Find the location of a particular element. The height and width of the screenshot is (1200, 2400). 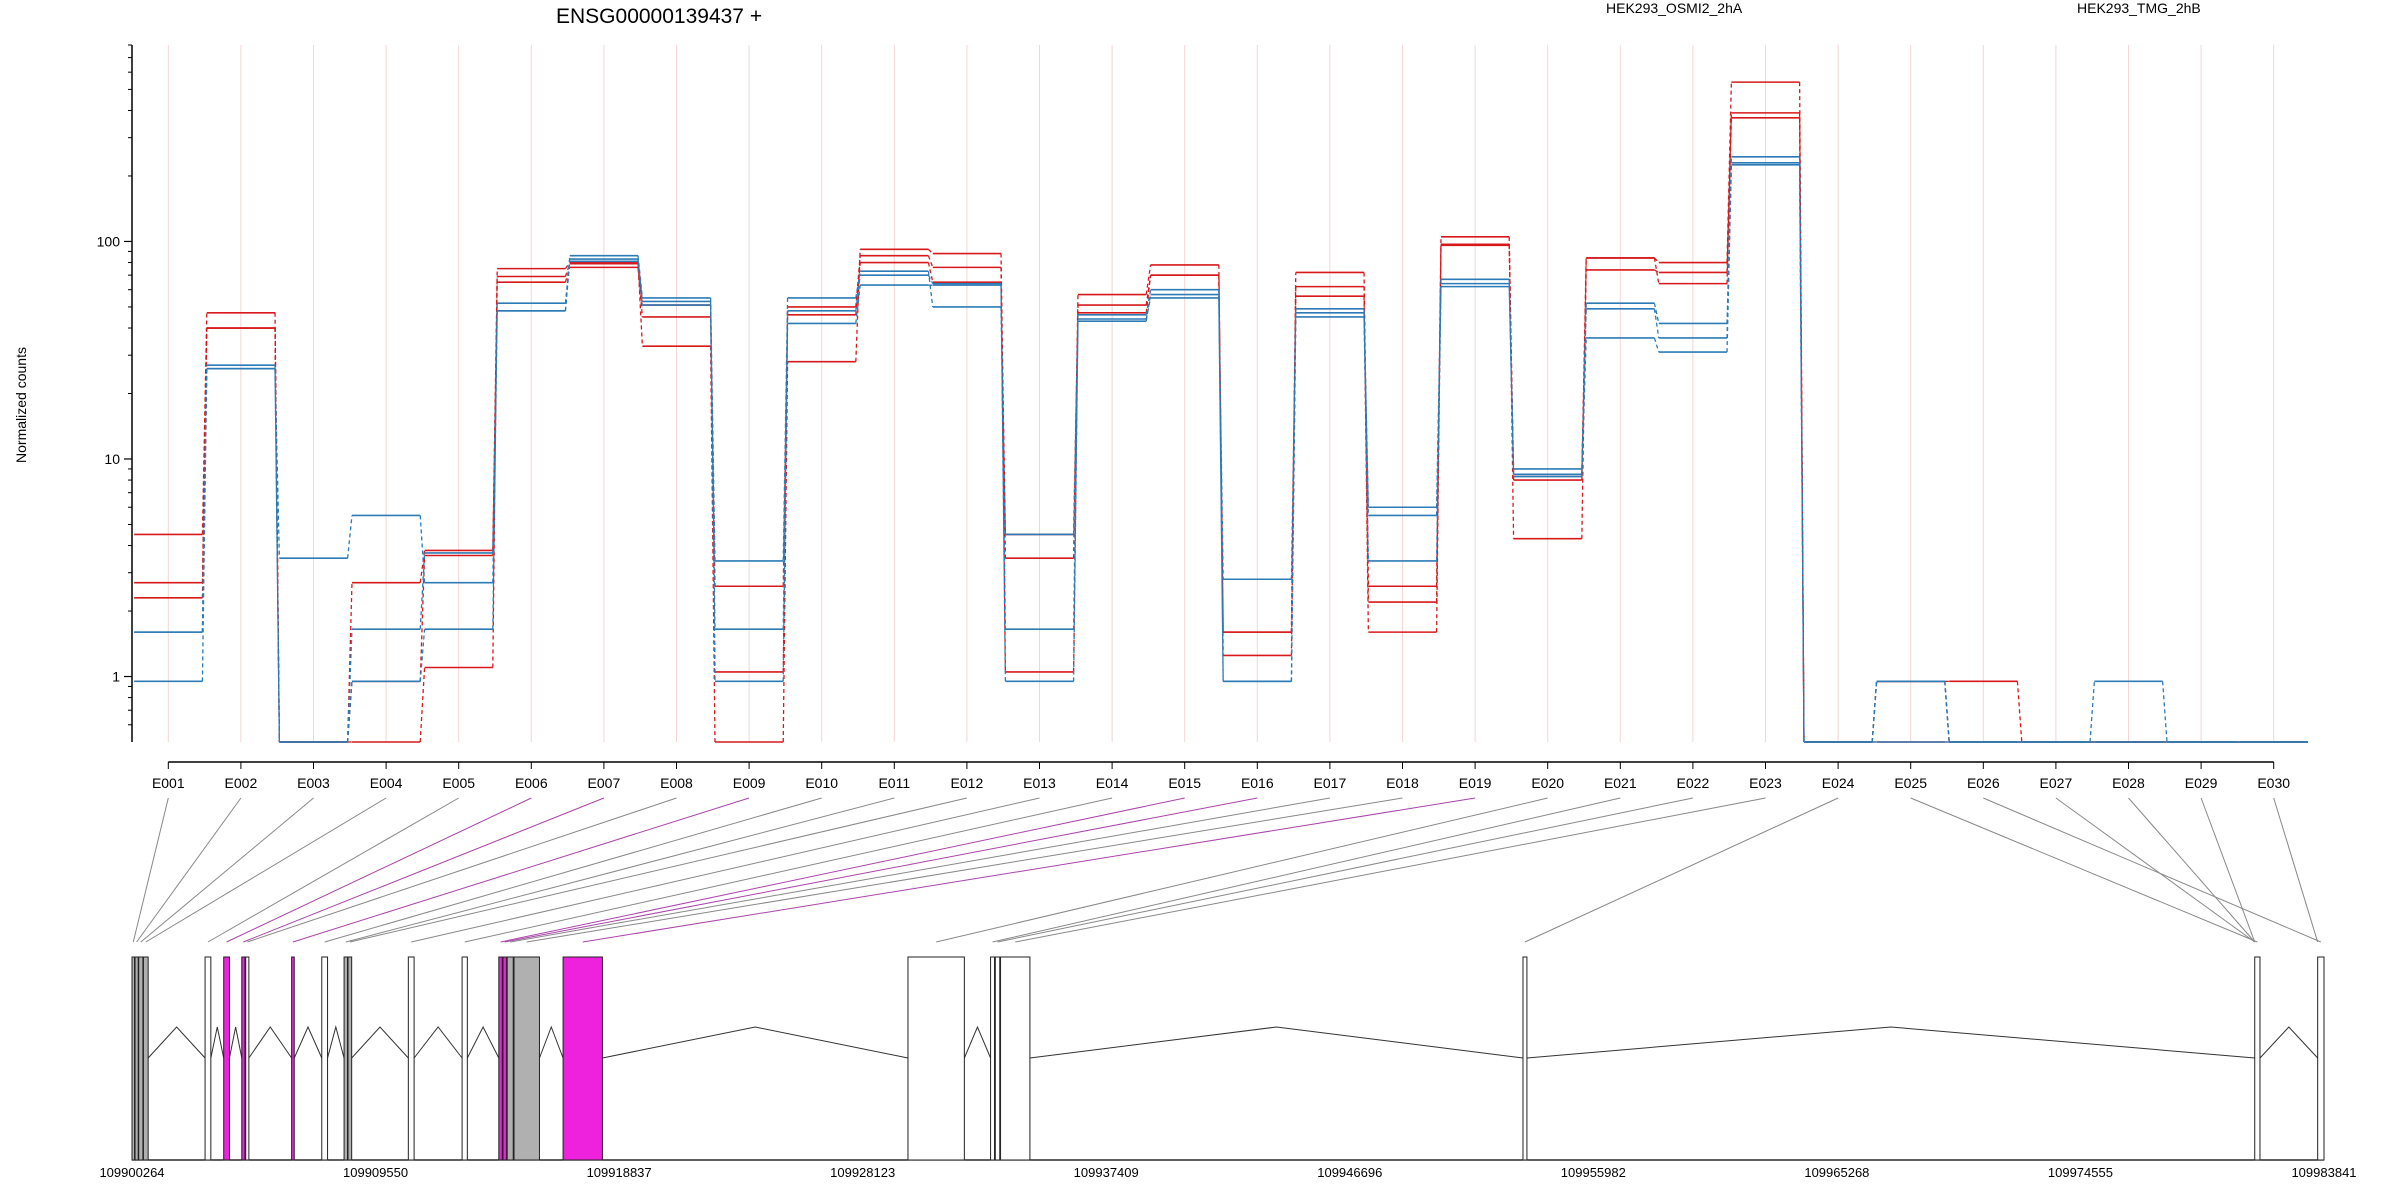

exon-box-e023 is located at coordinates (1015, 1058).